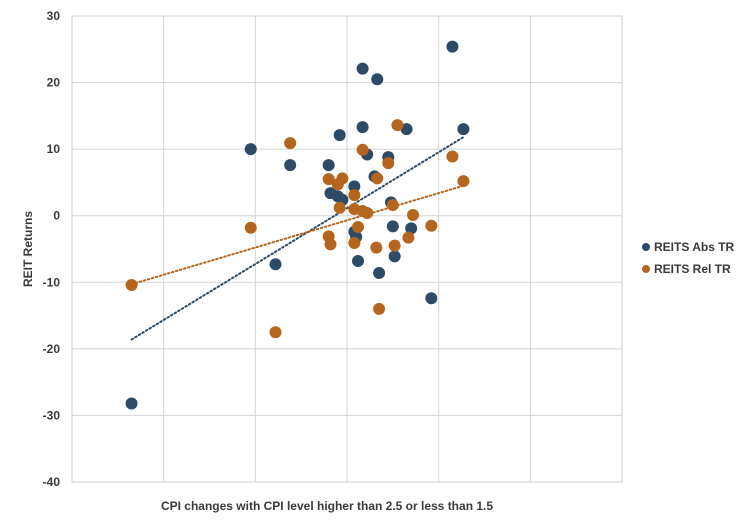  What do you see at coordinates (688, 258) in the screenshot?
I see `legend: REITS Abs TR REITS Rel TR` at bounding box center [688, 258].